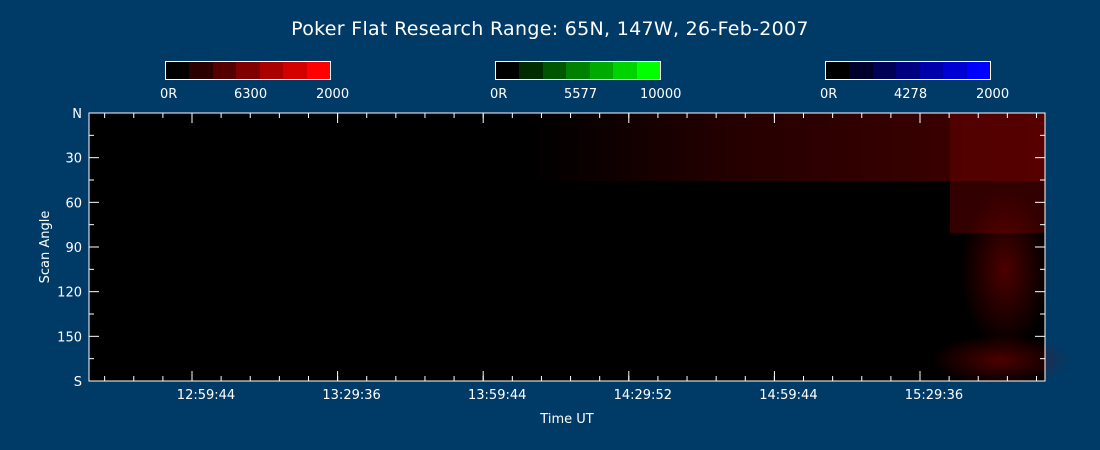 This screenshot has height=450, width=1100. Describe the element at coordinates (788, 395) in the screenshot. I see `x-tick-label: 14:59:44` at that location.